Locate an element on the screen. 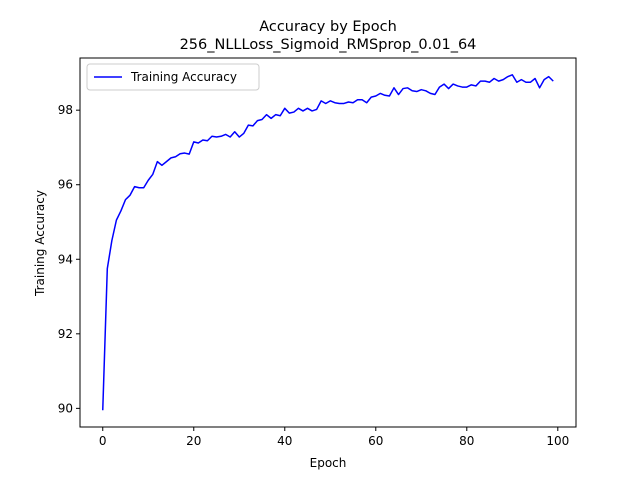  y-tick-label: 98 is located at coordinates (65, 110).